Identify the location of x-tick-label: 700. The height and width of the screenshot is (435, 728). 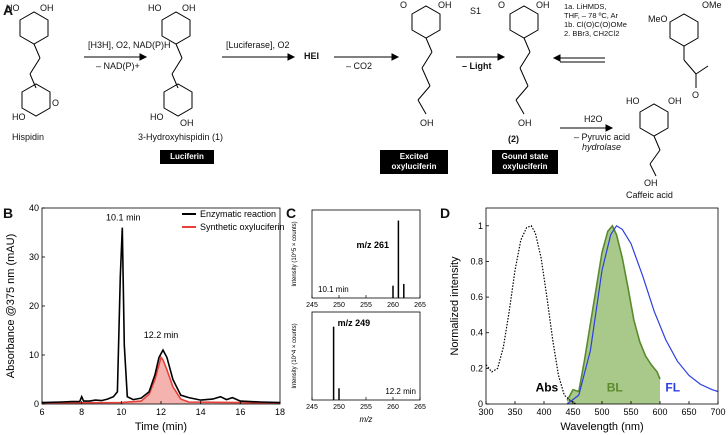
(717, 412).